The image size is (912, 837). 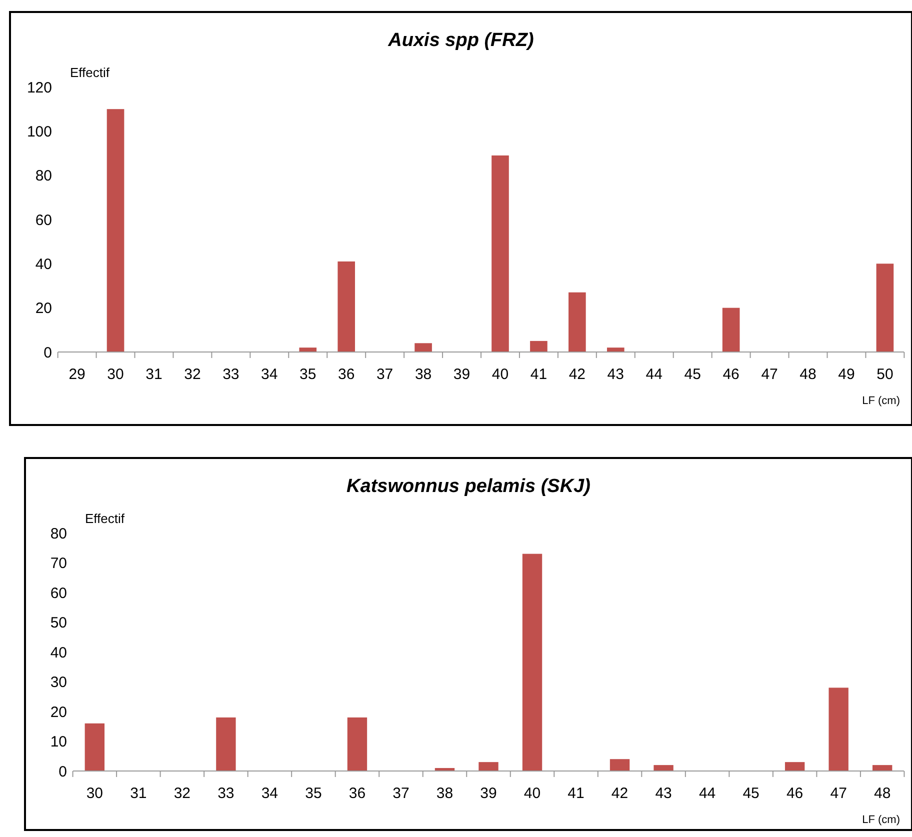 I want to click on chart-title: Katswonnus pelamis (SKJ), so click(x=468, y=486).